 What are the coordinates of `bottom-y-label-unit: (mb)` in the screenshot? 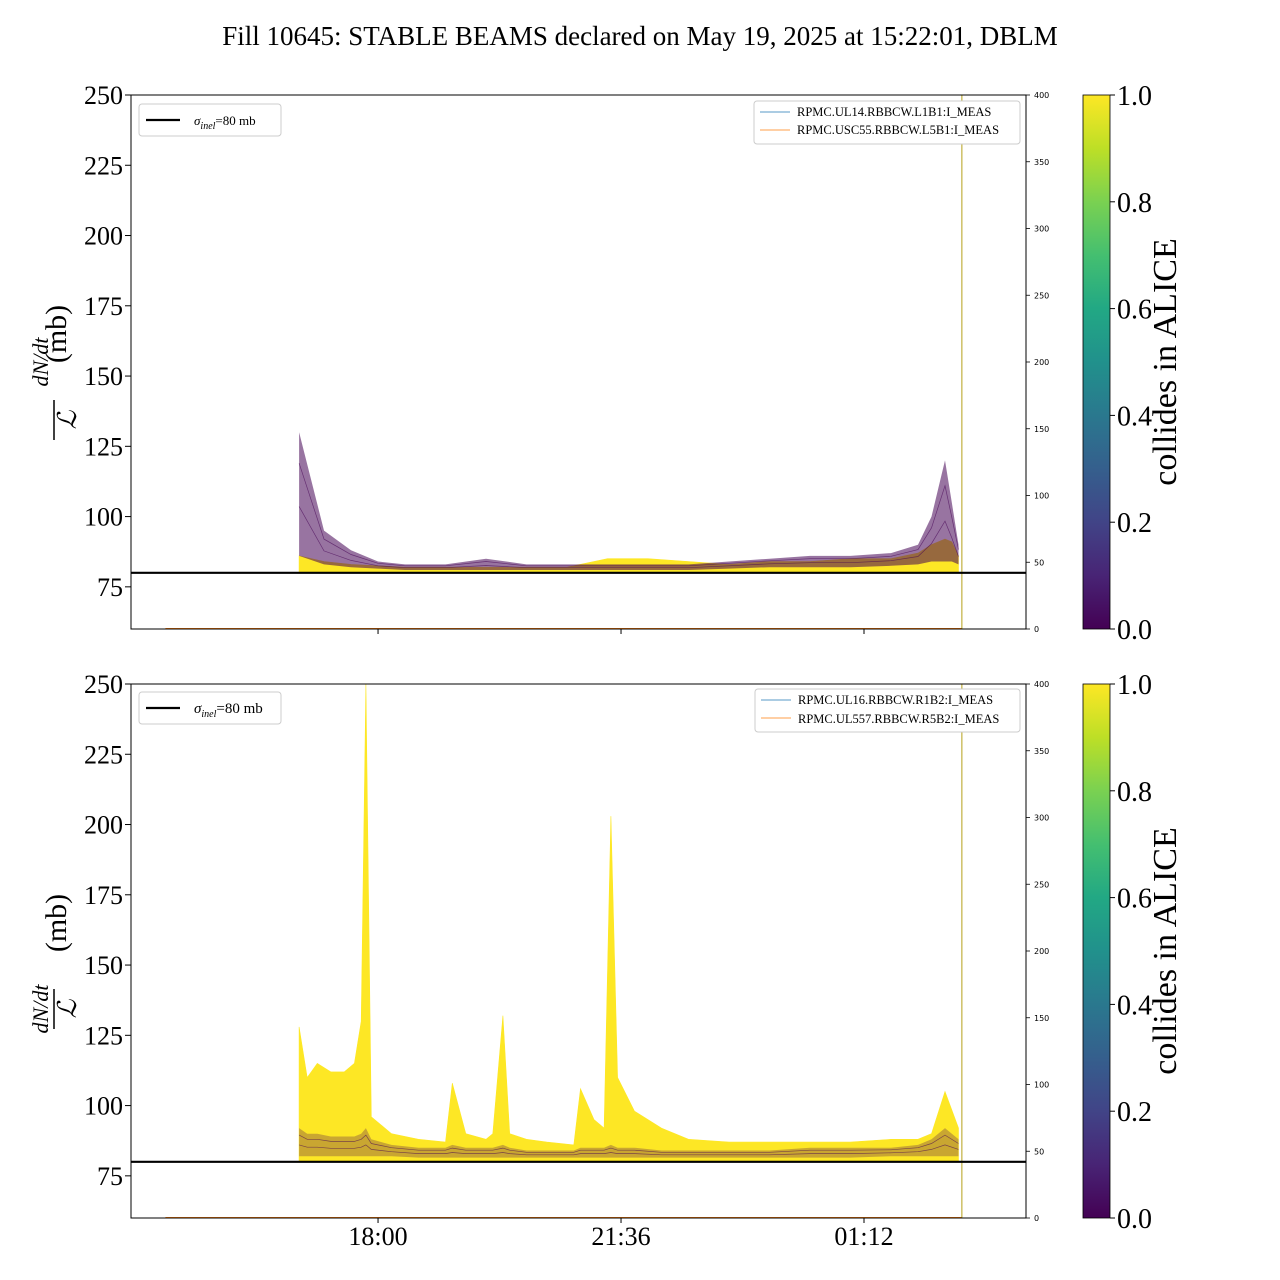 It's located at (56, 923).